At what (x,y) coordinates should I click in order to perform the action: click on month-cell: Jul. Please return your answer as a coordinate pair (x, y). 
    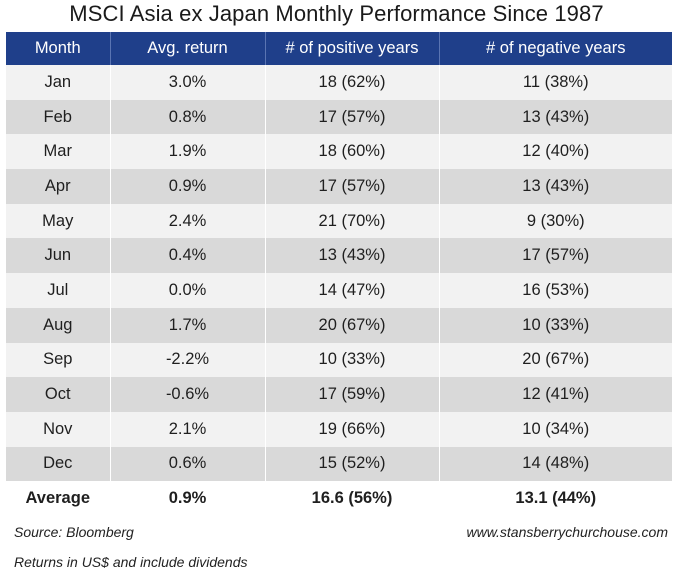
    Looking at the image, I should click on (58, 290).